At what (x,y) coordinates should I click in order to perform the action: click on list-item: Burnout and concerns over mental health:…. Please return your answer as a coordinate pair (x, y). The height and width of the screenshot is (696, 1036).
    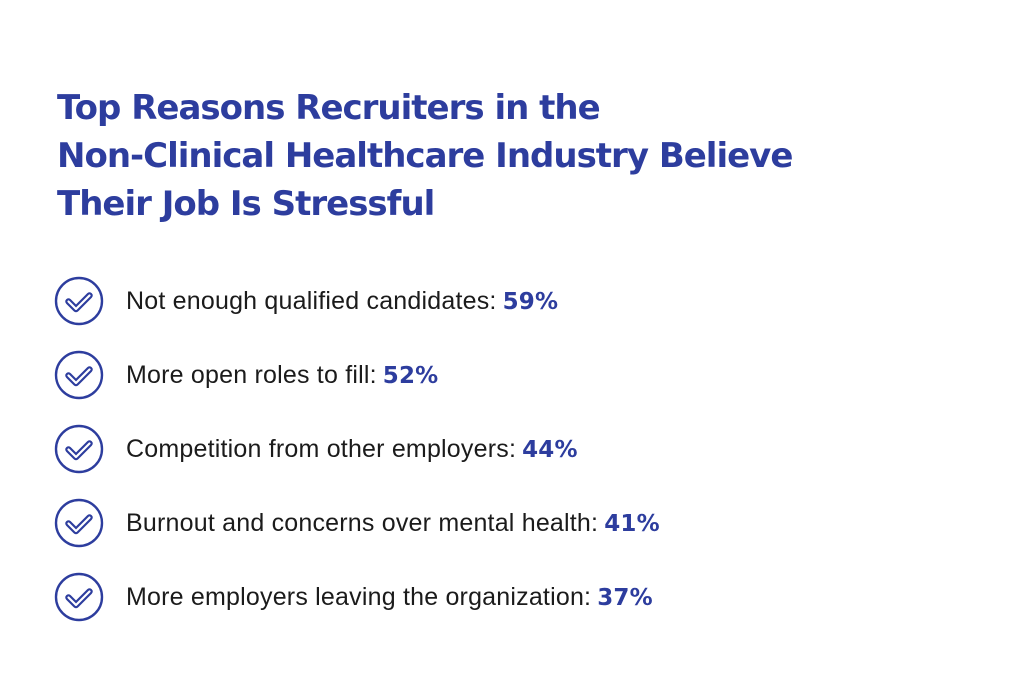
    Looking at the image, I should click on (357, 523).